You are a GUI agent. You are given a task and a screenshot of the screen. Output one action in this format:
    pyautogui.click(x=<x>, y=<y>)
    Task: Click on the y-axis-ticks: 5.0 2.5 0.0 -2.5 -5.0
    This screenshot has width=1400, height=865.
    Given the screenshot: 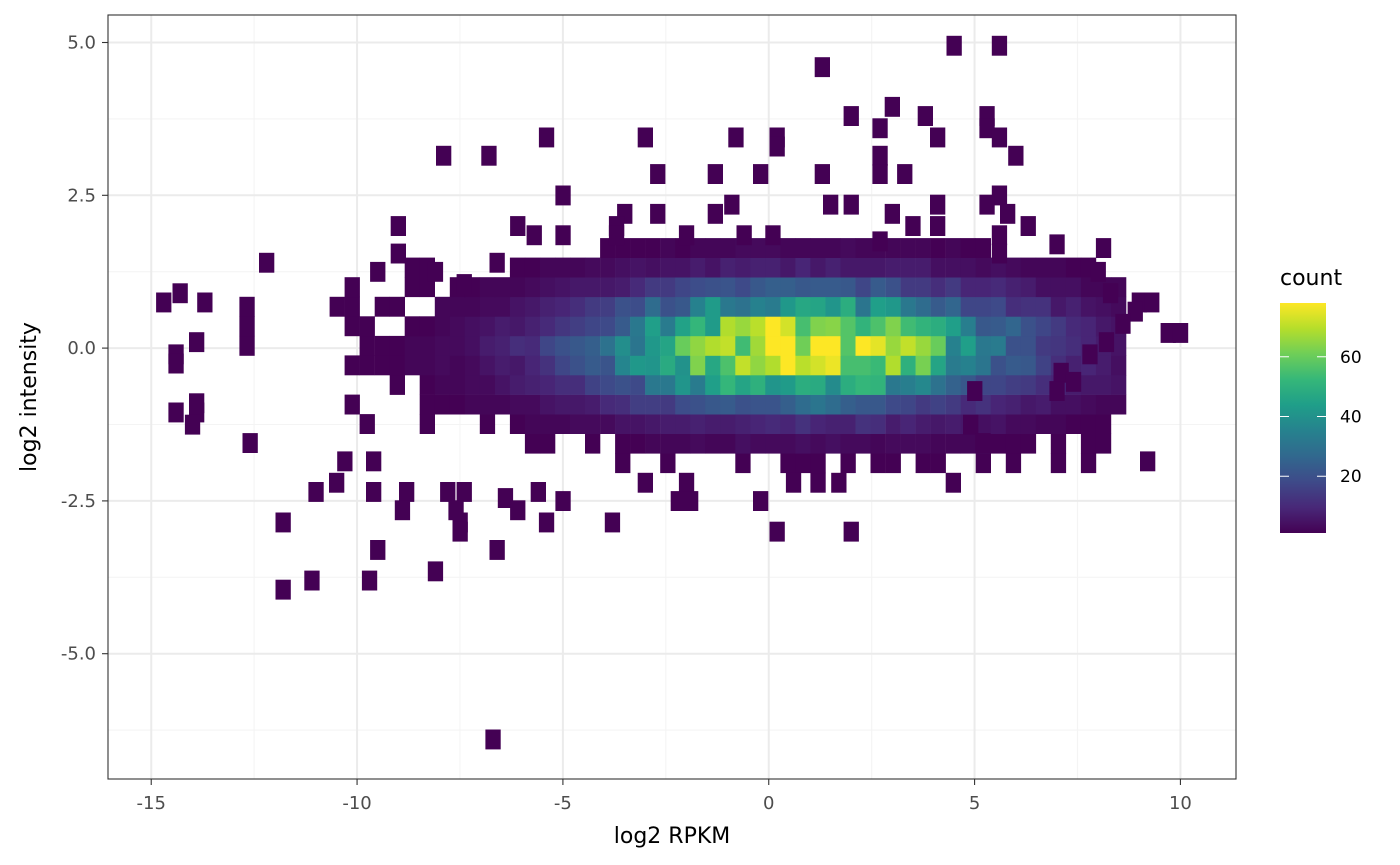 What is the action you would take?
    pyautogui.click(x=84, y=349)
    